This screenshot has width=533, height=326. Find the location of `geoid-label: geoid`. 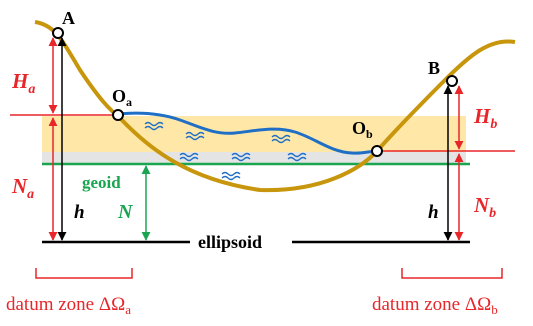

geoid-label: geoid is located at coordinates (101, 182).